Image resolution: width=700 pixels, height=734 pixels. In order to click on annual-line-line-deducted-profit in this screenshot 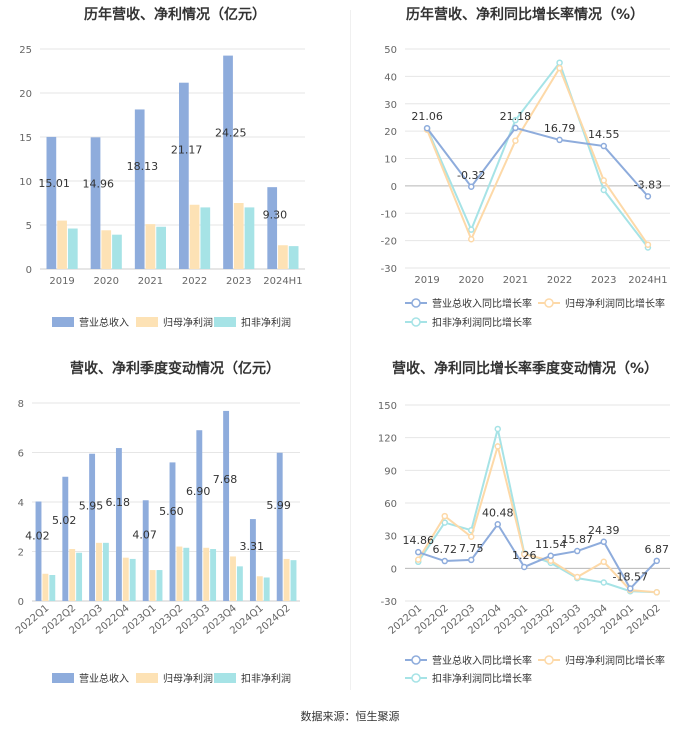, I will do `click(537, 154)`.